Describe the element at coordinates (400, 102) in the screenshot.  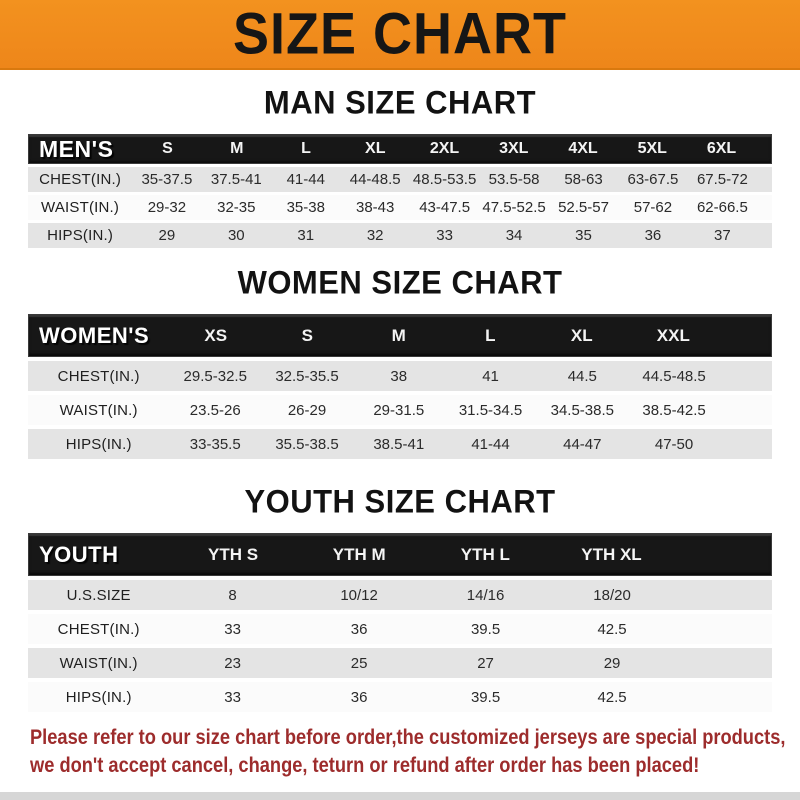
I see `man-chart-heading: MAN SIZE CHART` at that location.